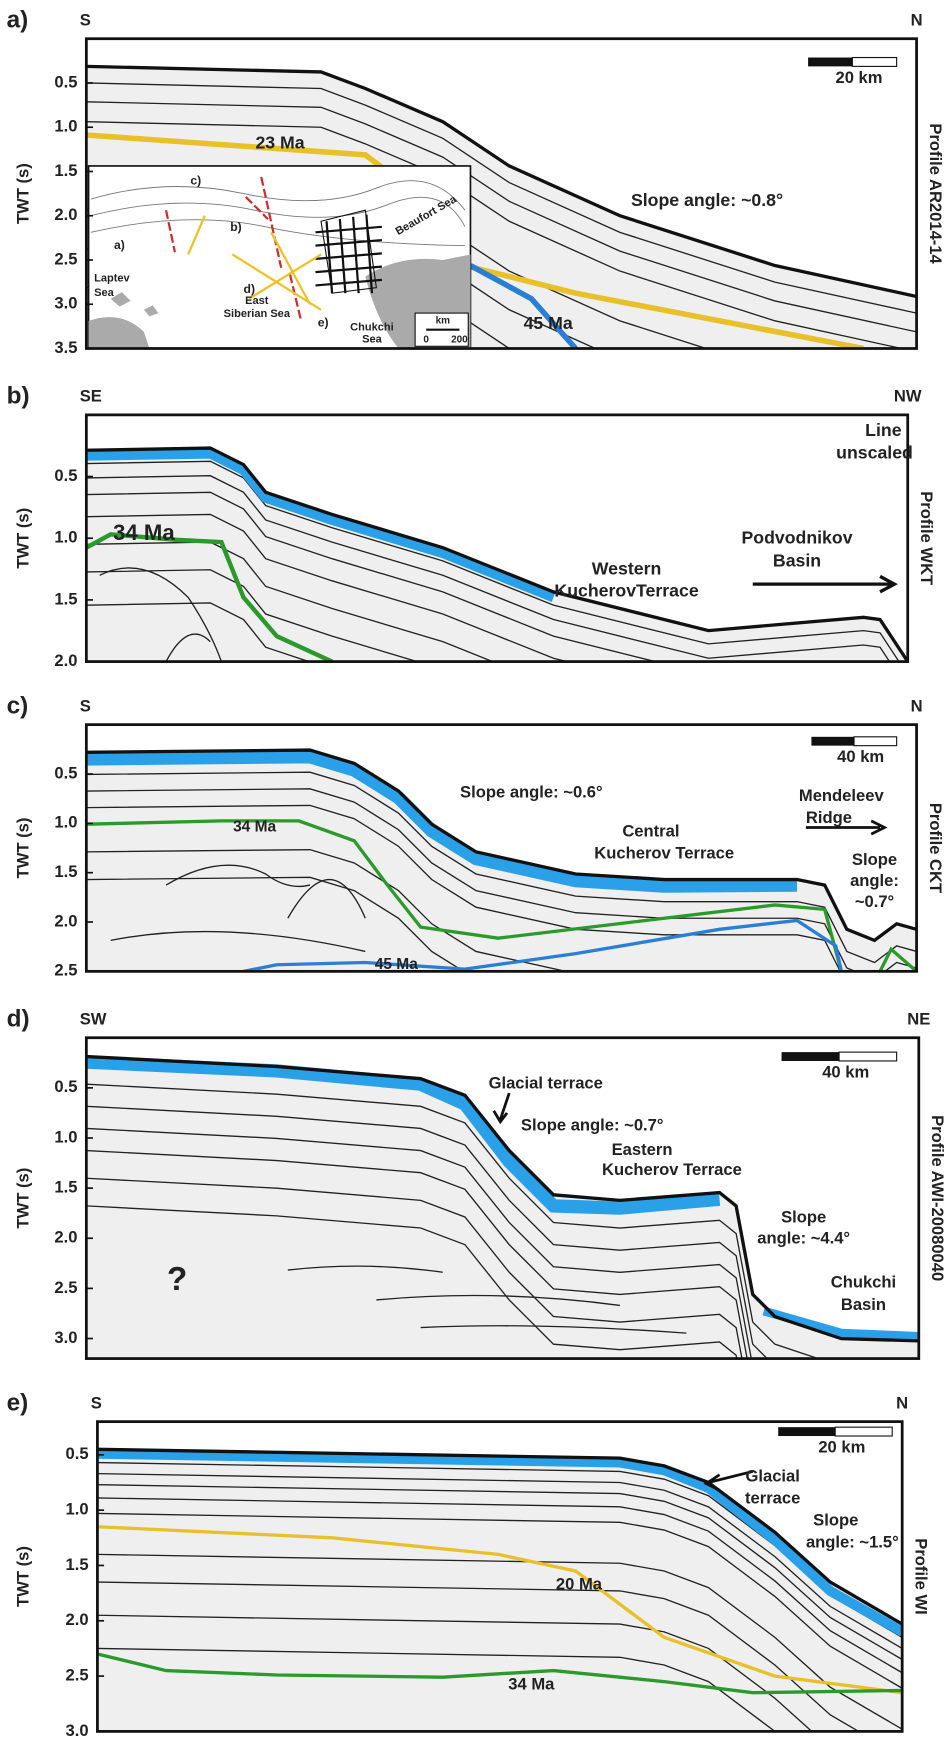 The width and height of the screenshot is (952, 1748). Describe the element at coordinates (845, 1072) in the screenshot. I see `scale-bar-label: 40 km` at that location.